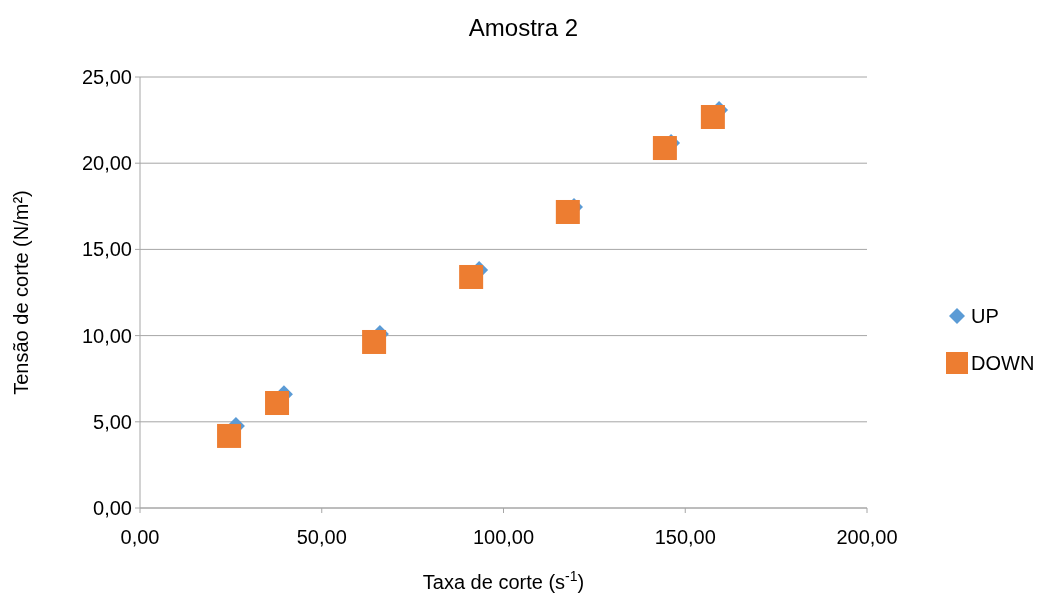 The image size is (1048, 601). I want to click on y-tick-label: 0,00, so click(112, 508).